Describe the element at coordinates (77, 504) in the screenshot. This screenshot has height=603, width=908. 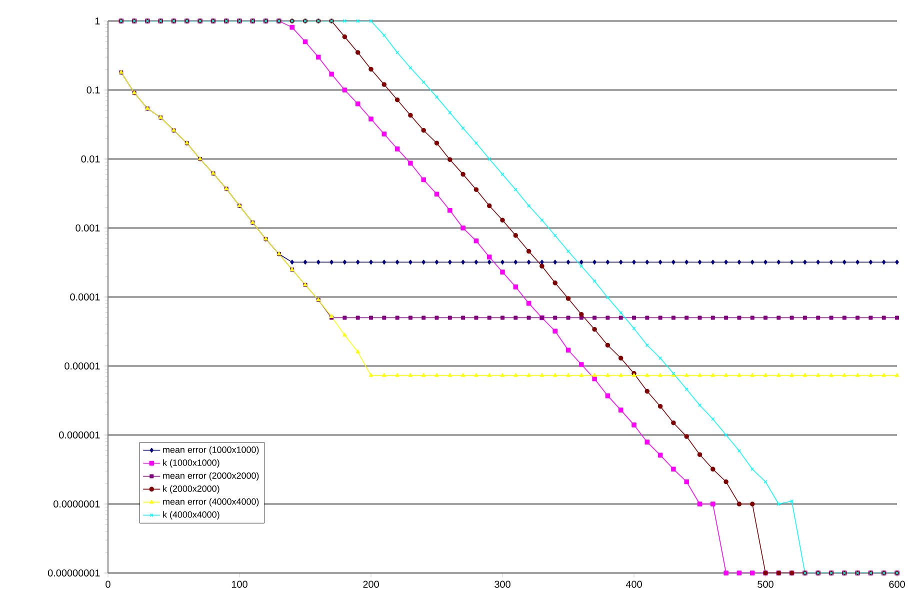
I see `y-tick-label: 0.0000001` at that location.